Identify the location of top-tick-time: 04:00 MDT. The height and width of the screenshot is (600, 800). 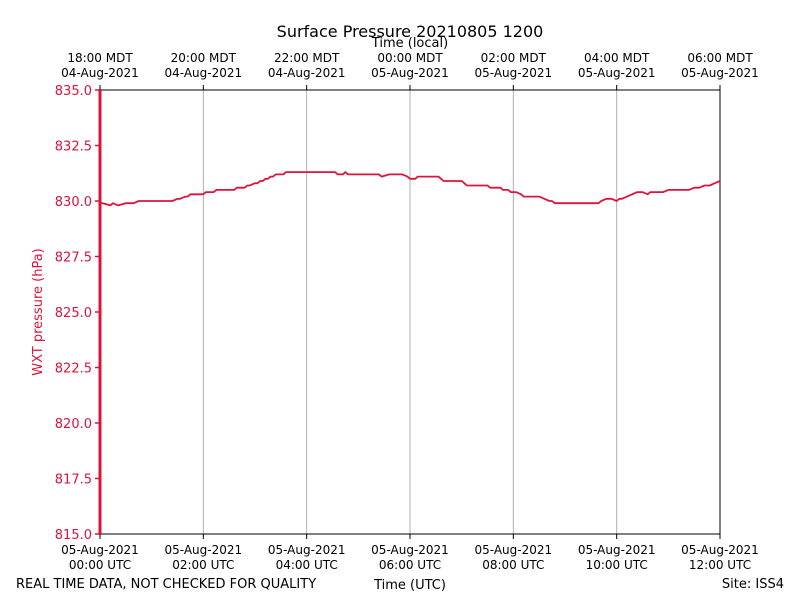
(617, 58).